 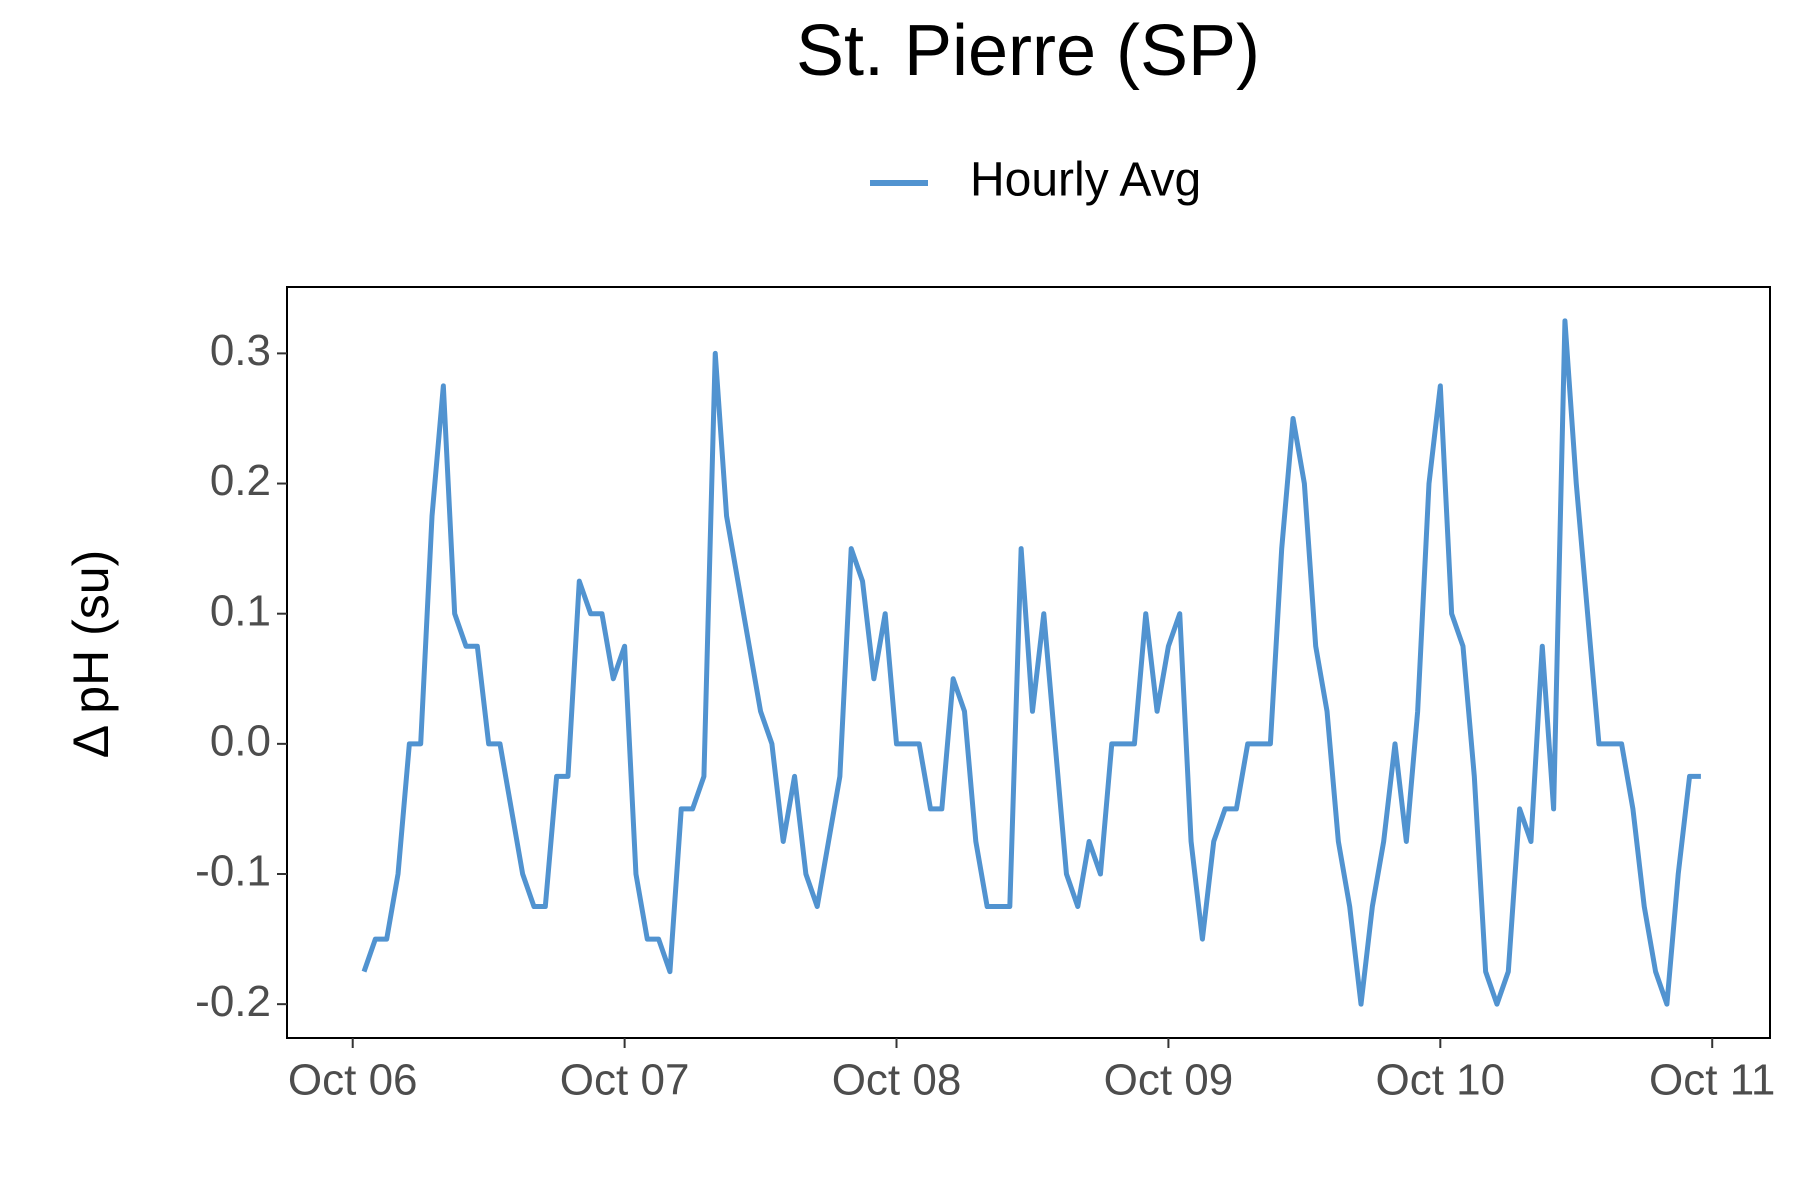 I want to click on x-tick-label: Oct 09, so click(x=1169, y=1080).